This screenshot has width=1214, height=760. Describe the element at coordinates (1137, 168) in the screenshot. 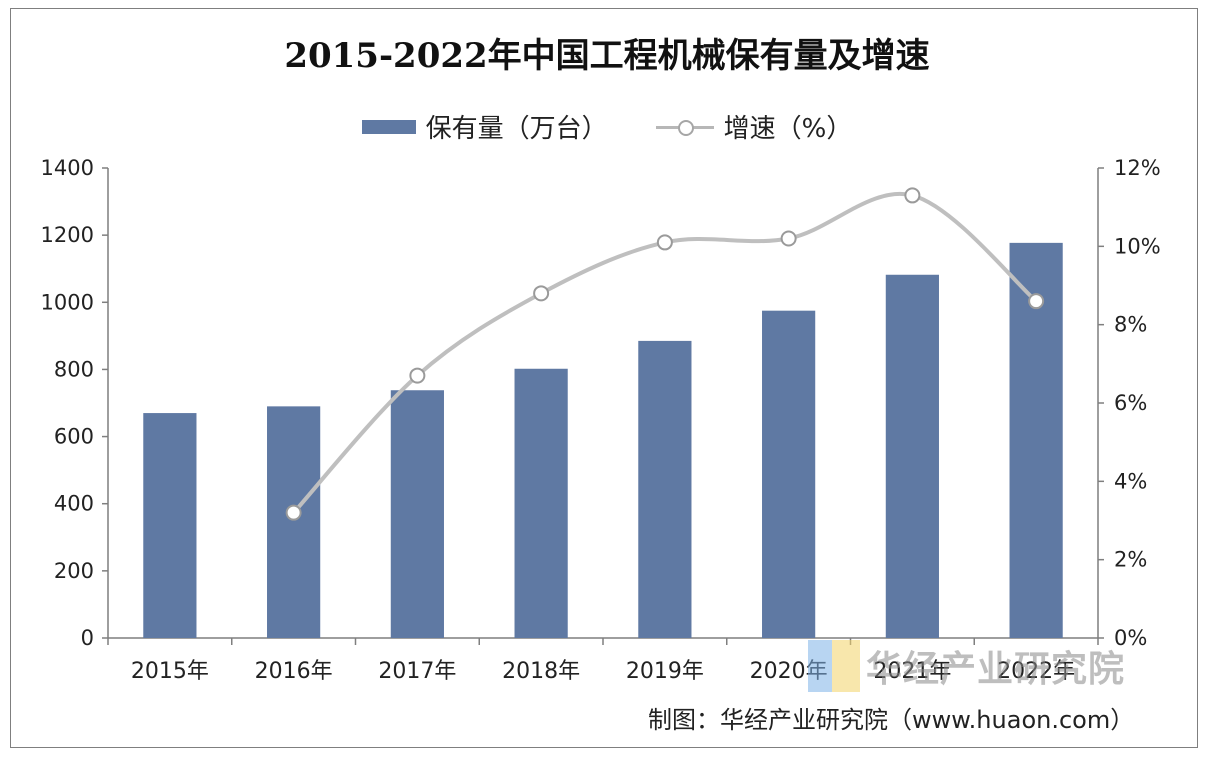

I see `right-tick-label: 12%` at that location.